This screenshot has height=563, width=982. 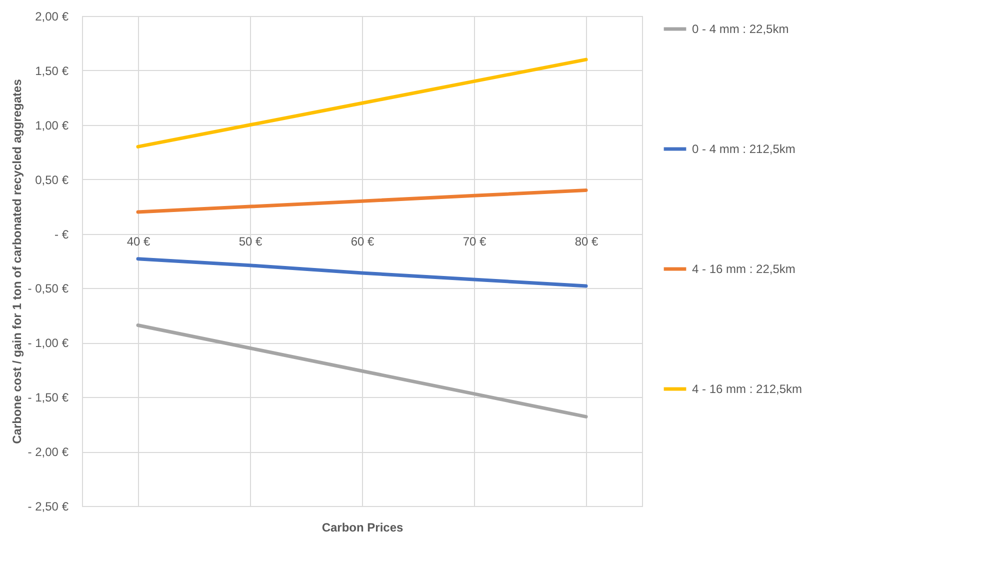 What do you see at coordinates (48, 507) in the screenshot?
I see `y-tick-label: - 2,50 €` at bounding box center [48, 507].